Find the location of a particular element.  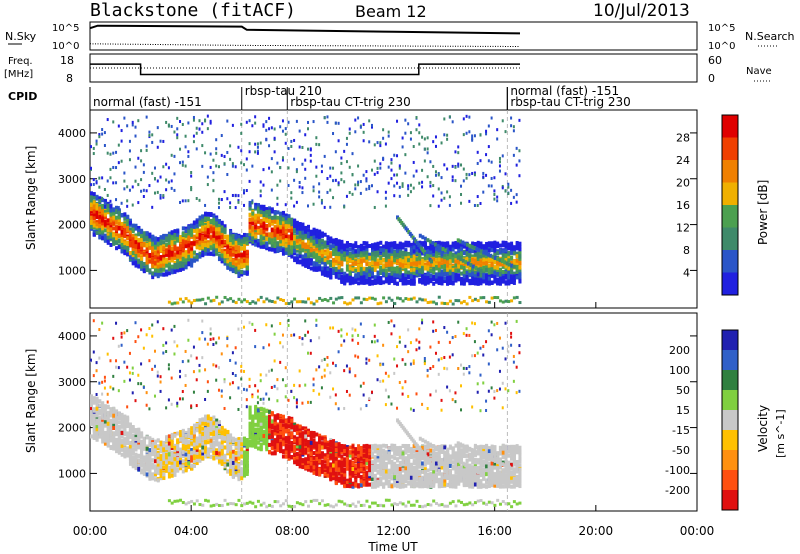

noise-panel: N.Sky 10^5 10^0 10^5 10^0 N.Search is located at coordinates (400, 36).